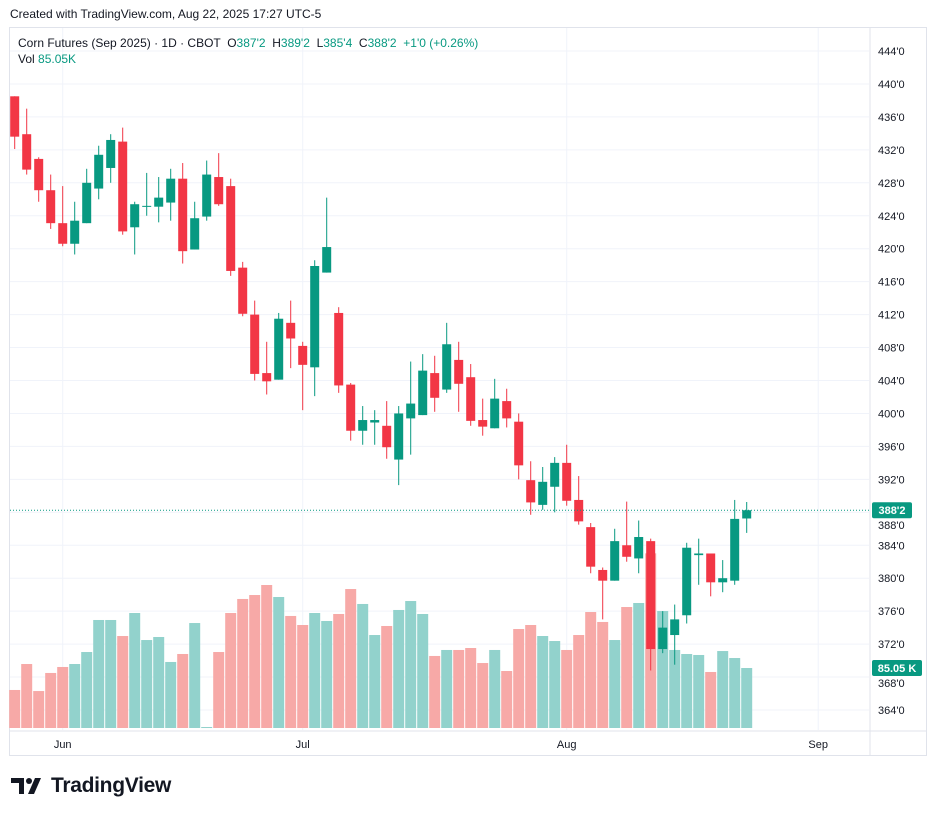 Image resolution: width=937 pixels, height=816 pixels. Describe the element at coordinates (338, 43) in the screenshot. I see `low-value: 385'4` at that location.